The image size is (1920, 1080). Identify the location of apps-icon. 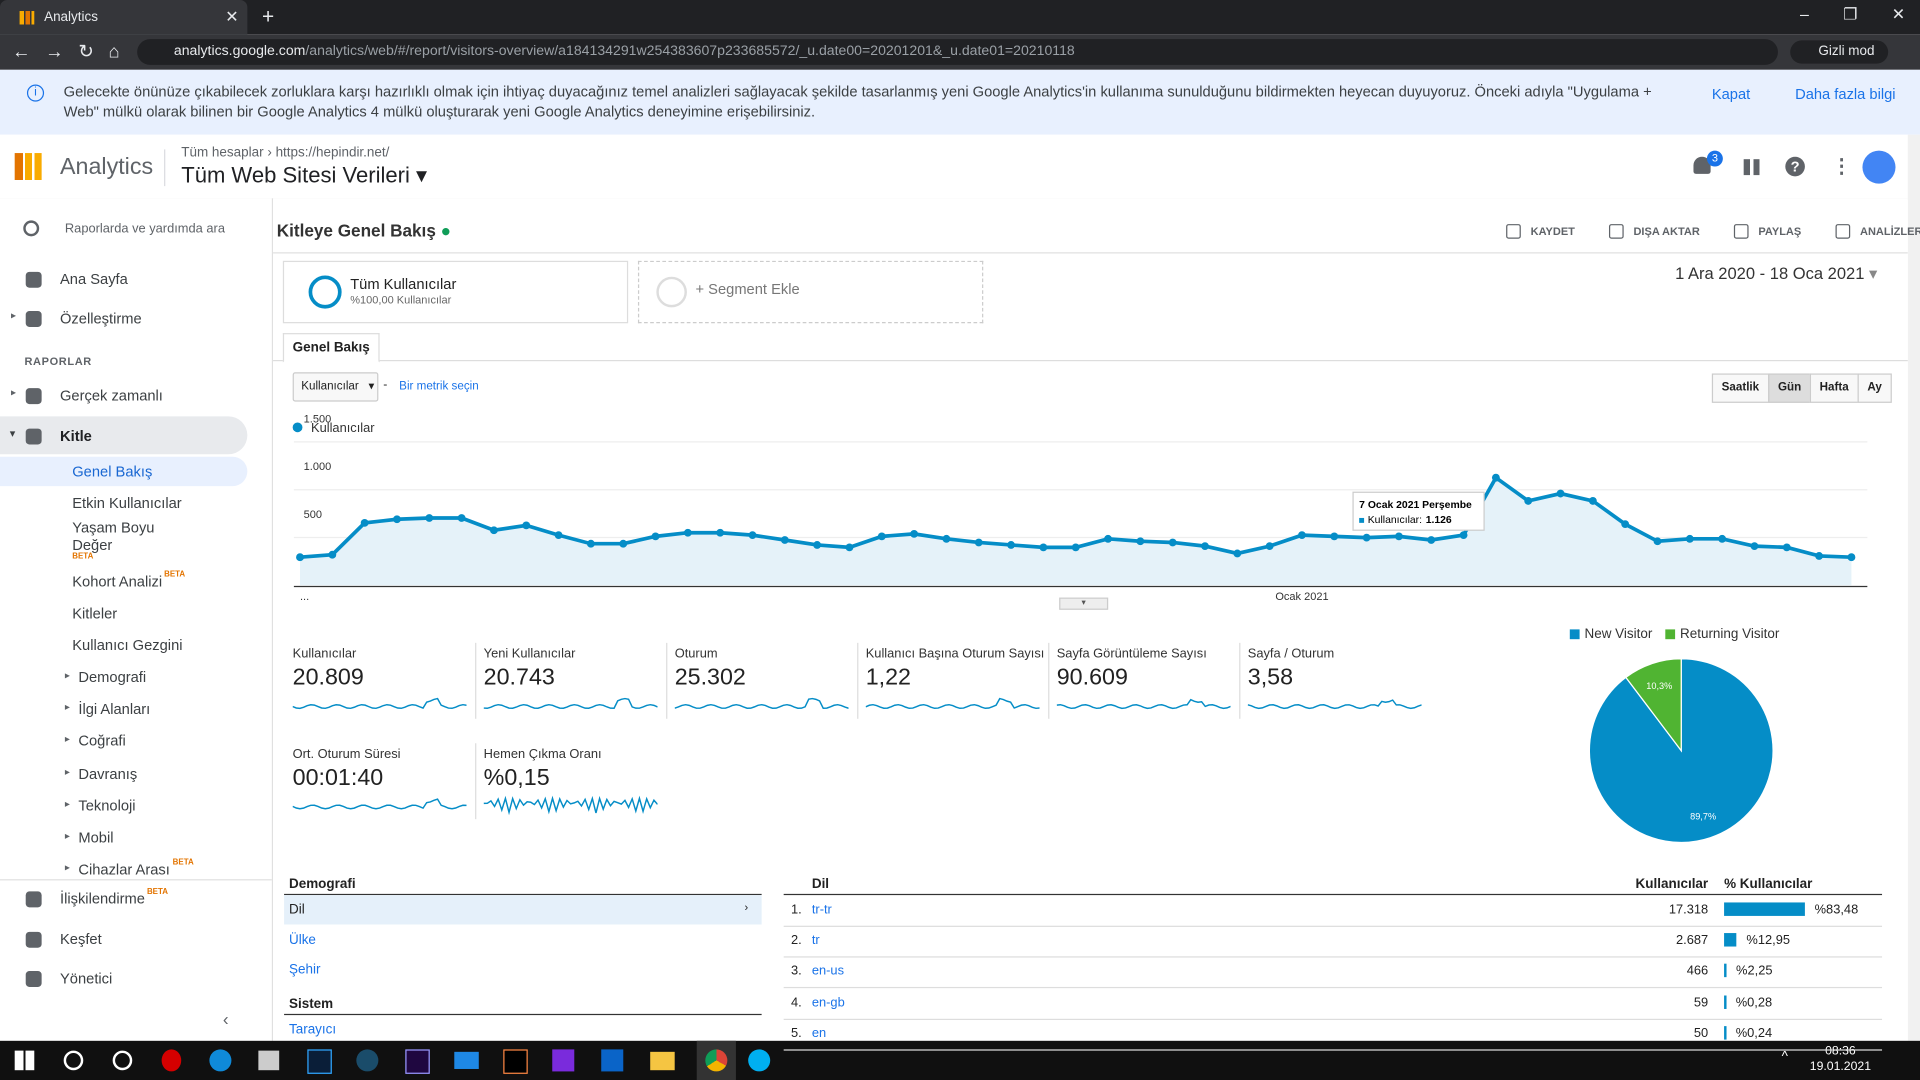
(1751, 167).